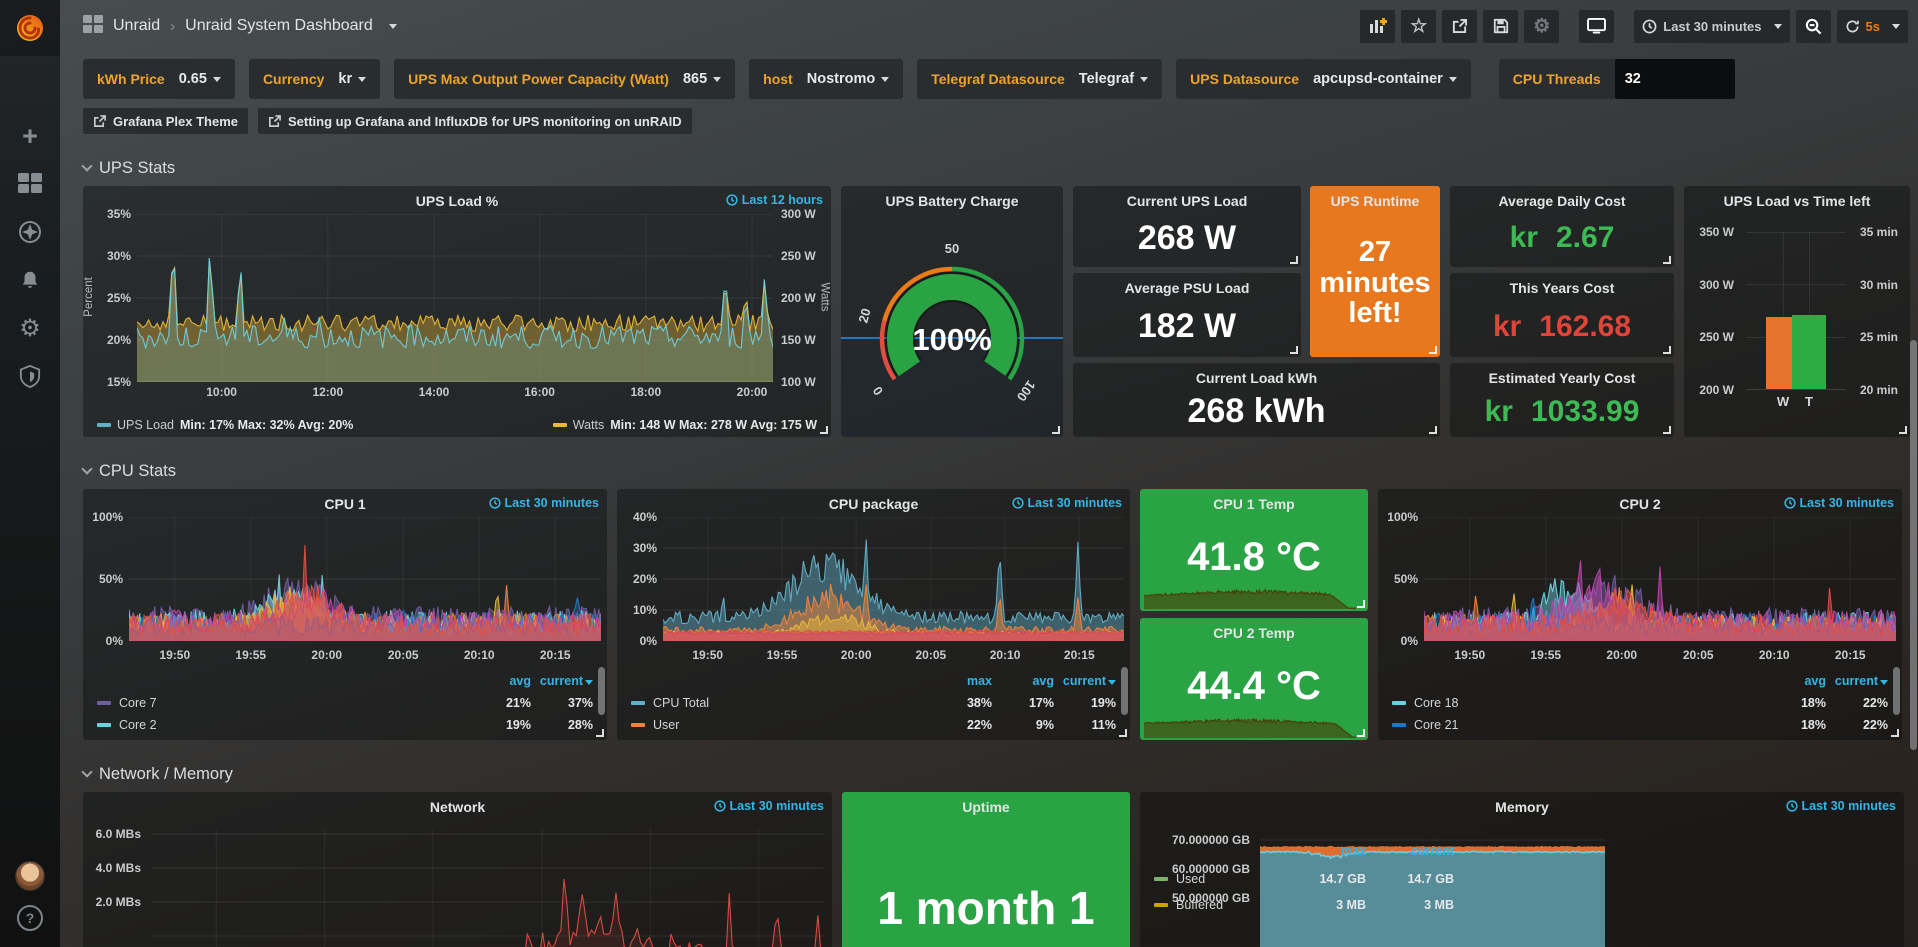 This screenshot has height=947, width=1918. What do you see at coordinates (1254, 686) in the screenshot?
I see `stat-value: 44.4 °C` at bounding box center [1254, 686].